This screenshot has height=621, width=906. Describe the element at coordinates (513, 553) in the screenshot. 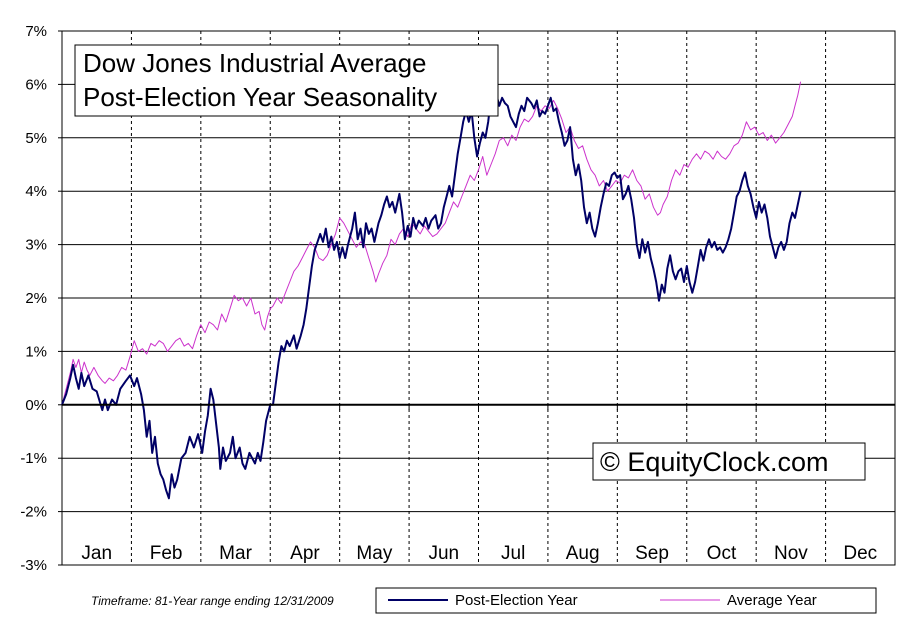

I see `month-label: Jul` at that location.